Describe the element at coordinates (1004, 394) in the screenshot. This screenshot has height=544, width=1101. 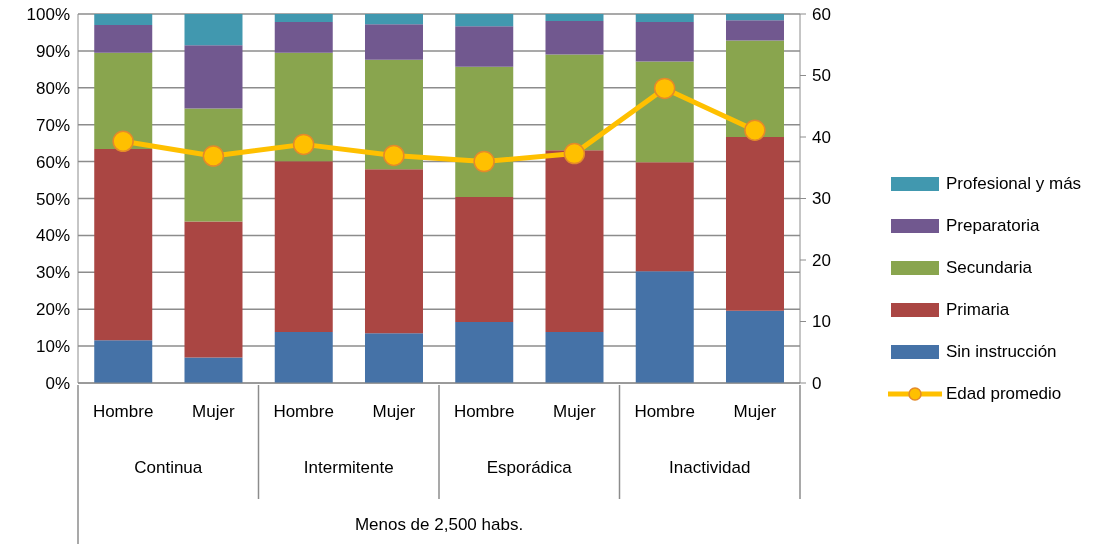
I see `legend-label: Edad promedio` at that location.